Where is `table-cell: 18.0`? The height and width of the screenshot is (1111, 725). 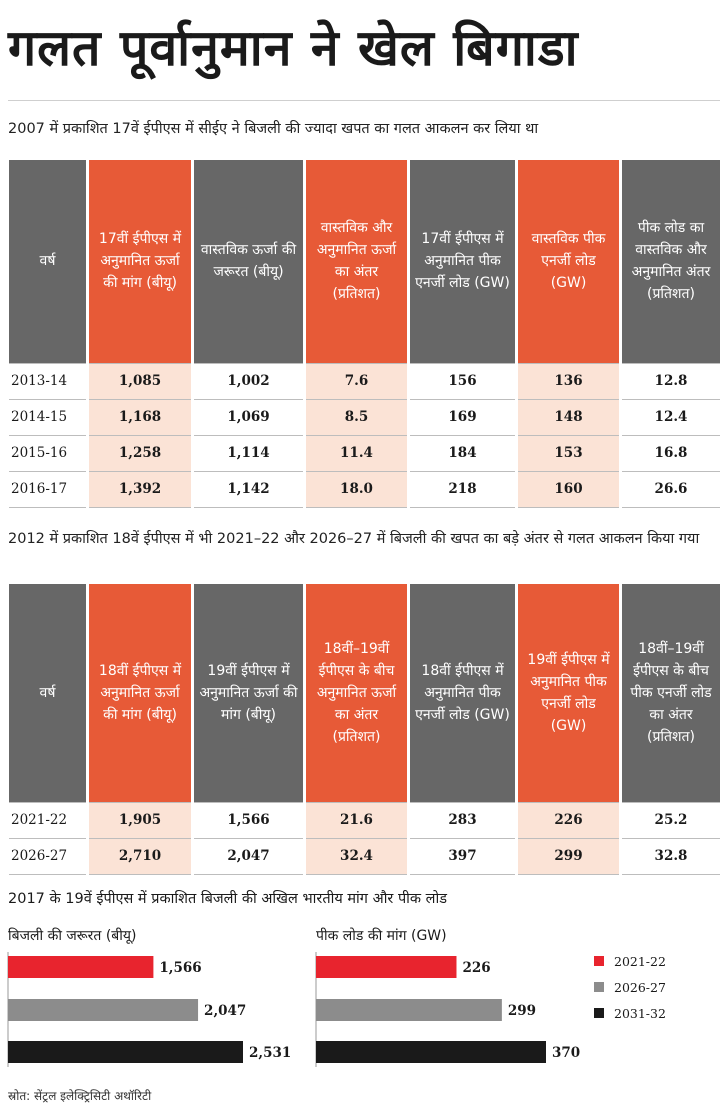 table-cell: 18.0 is located at coordinates (356, 489).